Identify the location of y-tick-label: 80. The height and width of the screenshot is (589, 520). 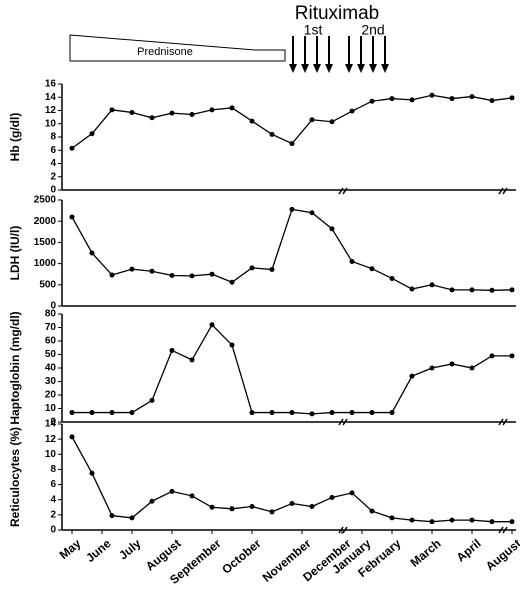
(51, 314).